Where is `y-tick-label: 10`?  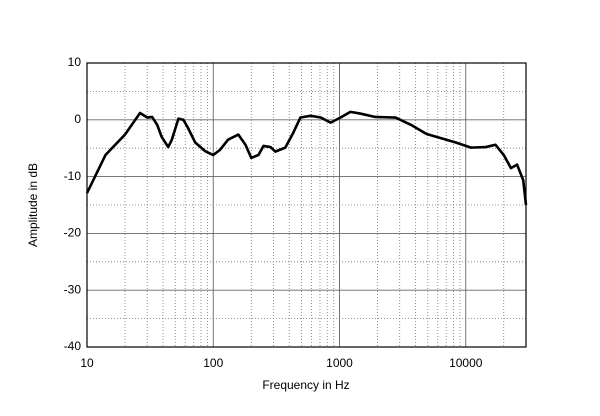
y-tick-label: 10 is located at coordinates (75, 62).